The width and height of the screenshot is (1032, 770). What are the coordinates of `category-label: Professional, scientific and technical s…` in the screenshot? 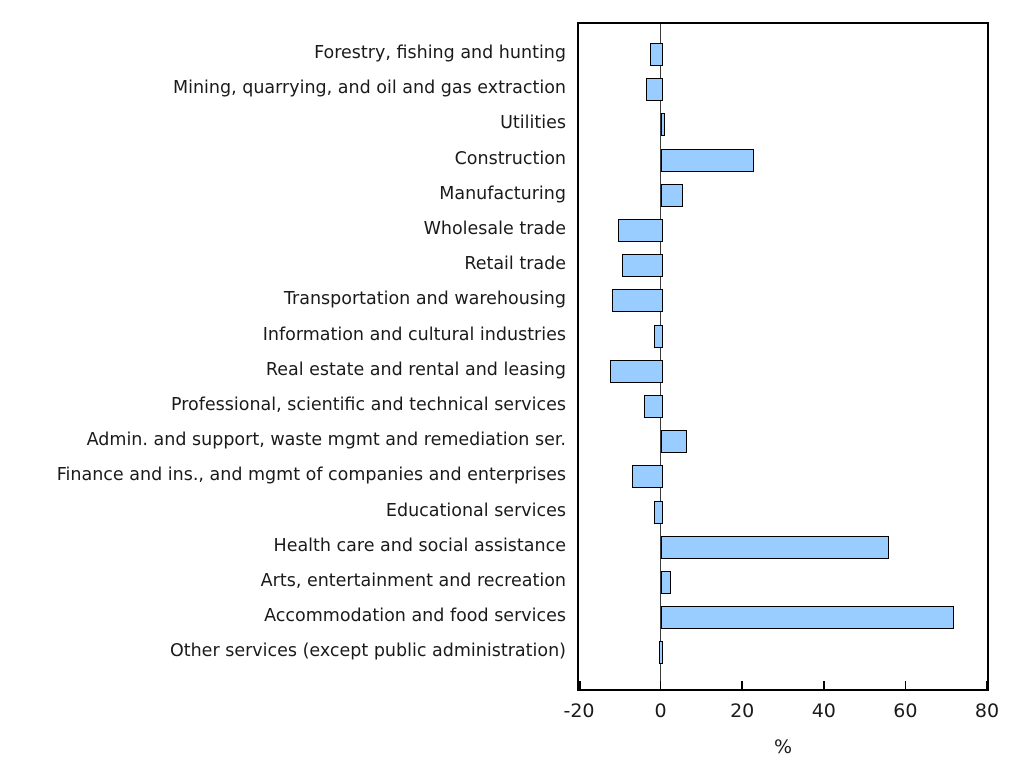 It's located at (368, 405).